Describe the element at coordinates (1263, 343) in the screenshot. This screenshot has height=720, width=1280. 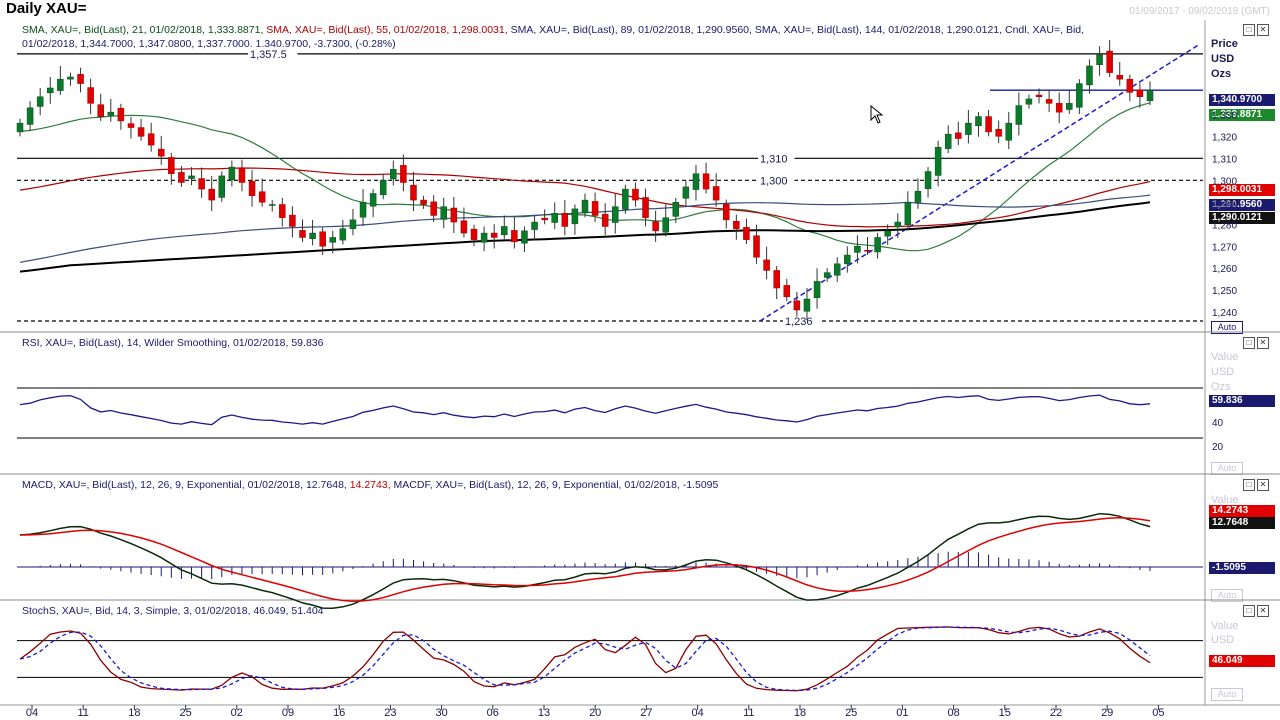
I see `rsi-close-icon: ✕` at that location.